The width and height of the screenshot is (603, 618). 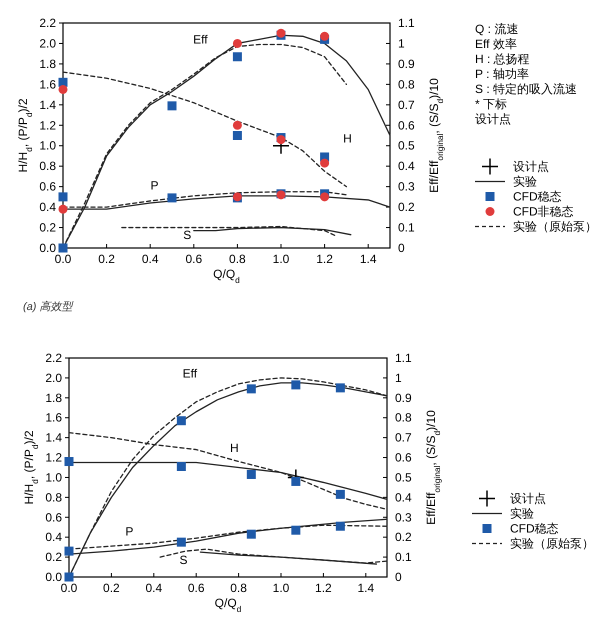 What do you see at coordinates (53, 417) in the screenshot?
I see `y-tick-label: 1.6` at bounding box center [53, 417].